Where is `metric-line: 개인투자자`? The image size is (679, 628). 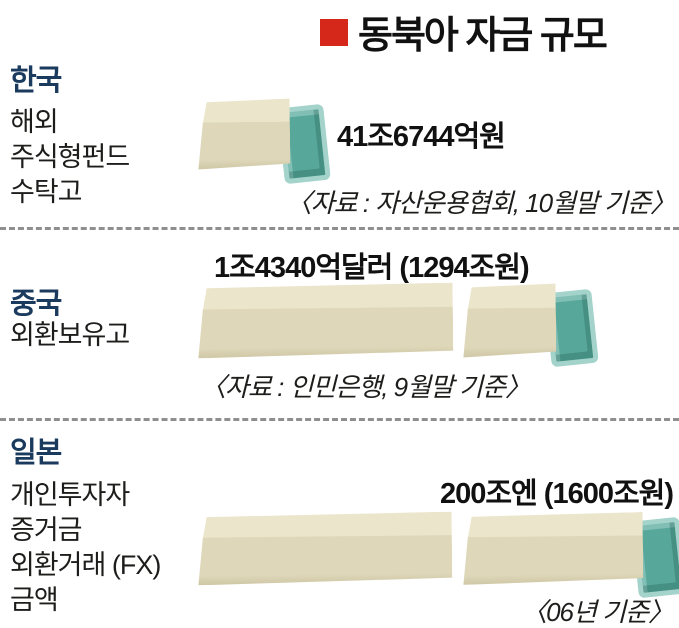
metric-line: 개인투자자 is located at coordinates (70, 495).